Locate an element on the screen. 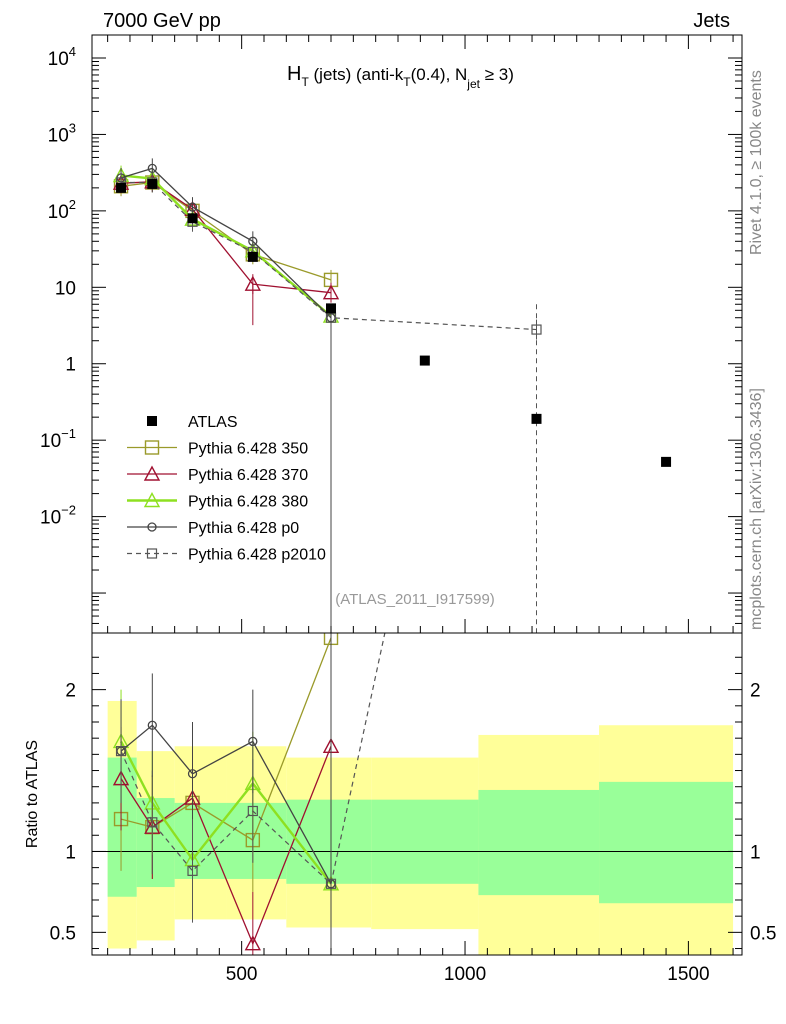 The height and width of the screenshot is (1024, 786). point-p370 is located at coordinates (331, 292).